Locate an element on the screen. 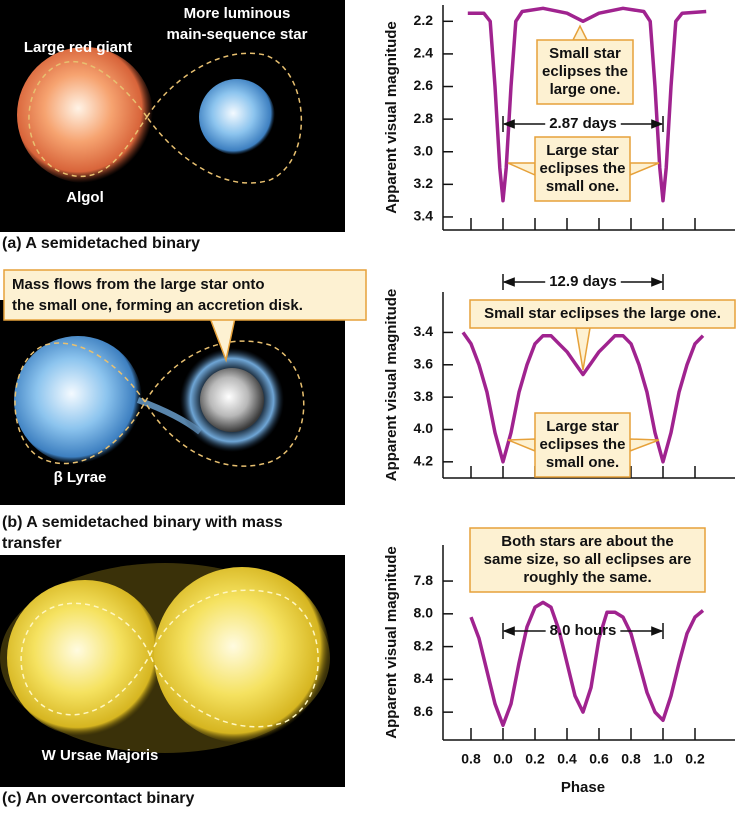 Image resolution: width=746 pixels, height=818 pixels. y-tick-label: 2.2 is located at coordinates (424, 20).